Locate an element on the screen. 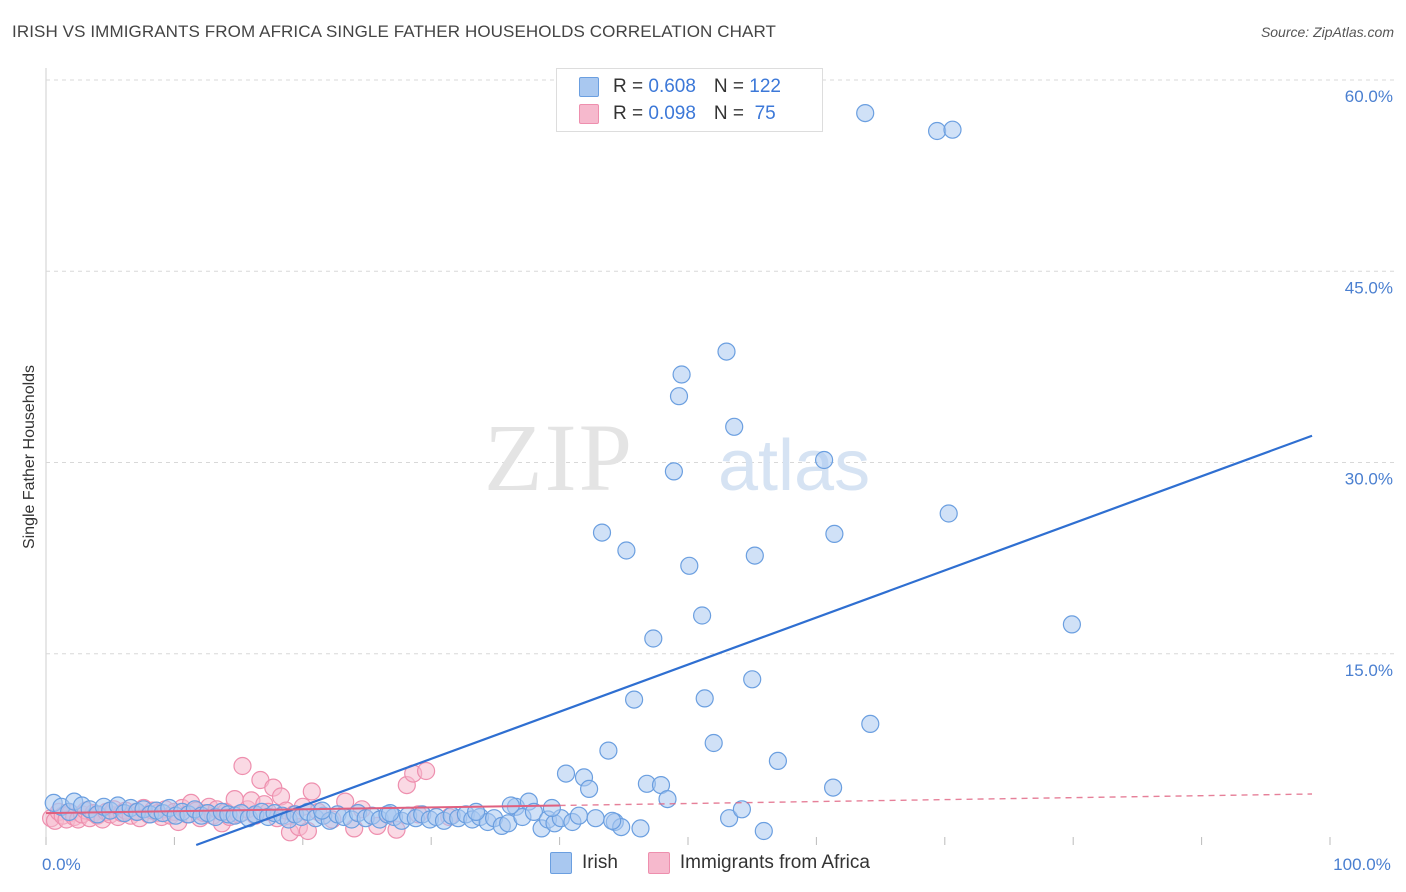 The image size is (1406, 892). y-tick-label: 45.0% is located at coordinates (1369, 287).